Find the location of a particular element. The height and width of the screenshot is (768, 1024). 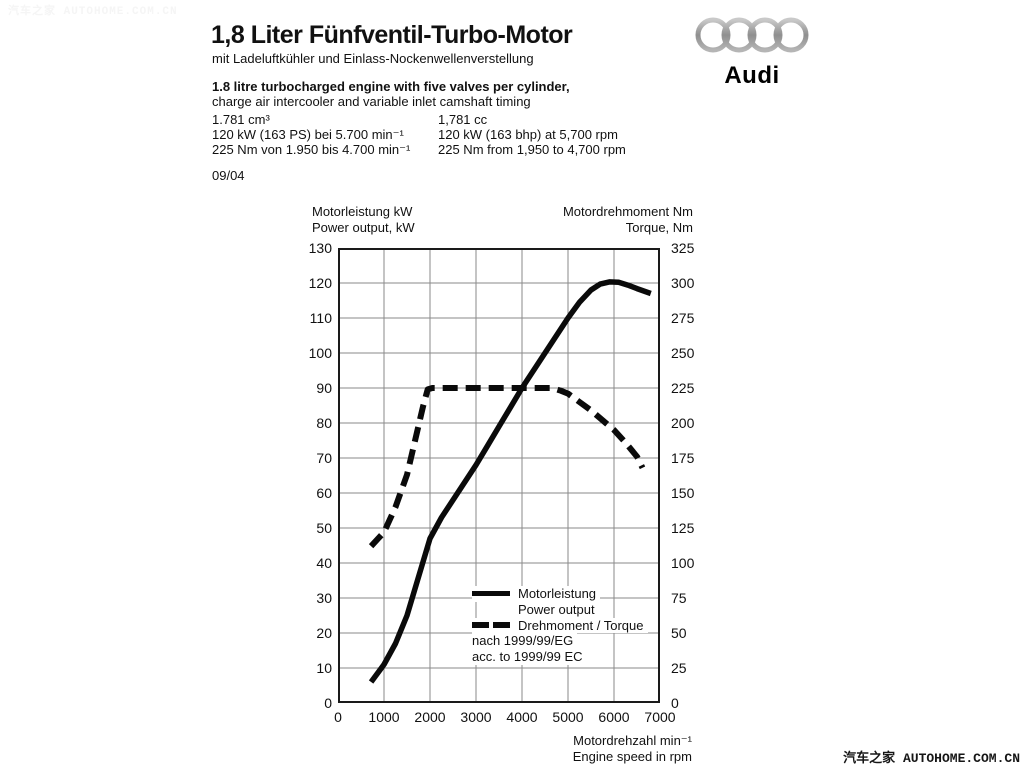

right-axis-tick-label: 275 is located at coordinates (683, 318).